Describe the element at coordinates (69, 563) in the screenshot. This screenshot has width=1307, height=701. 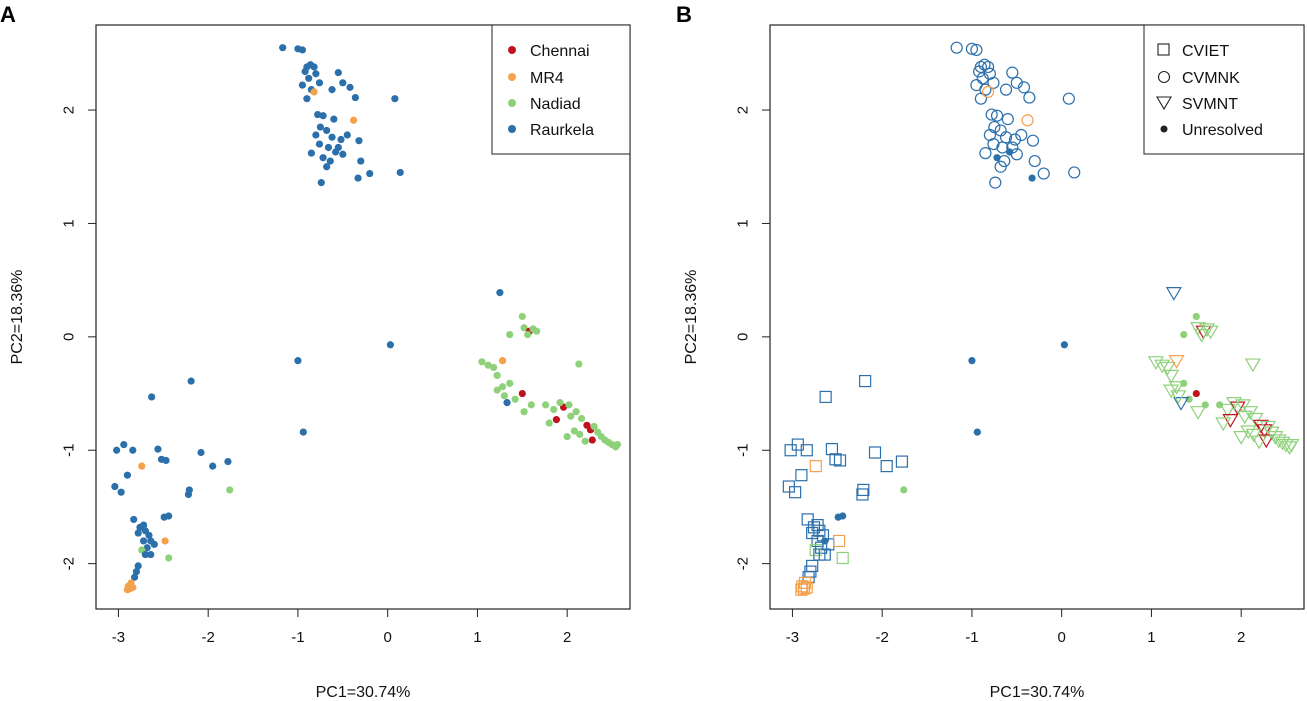
I see `panel-a-y-tick-label: -2` at that location.